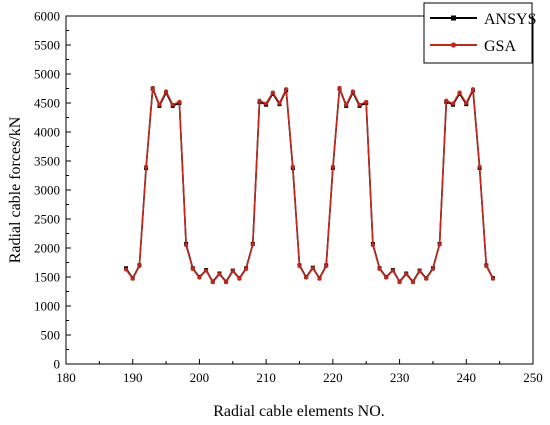 This screenshot has height=425, width=550. What do you see at coordinates (299, 377) in the screenshot?
I see `x-tick-labels: 180 190 200 210 220 230 240 250` at bounding box center [299, 377].